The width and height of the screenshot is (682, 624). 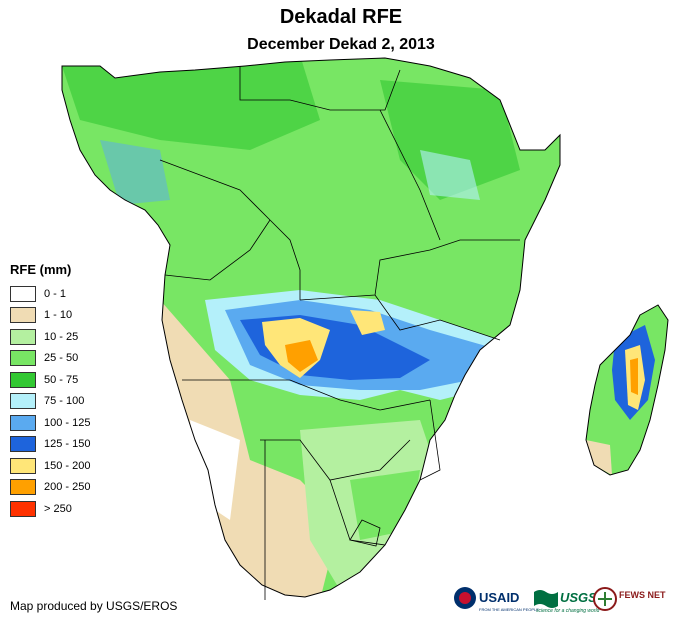 What do you see at coordinates (509, 609) in the screenshot?
I see `usaid-tagline: FROM THE AMERICAN PEOPLE` at bounding box center [509, 609].